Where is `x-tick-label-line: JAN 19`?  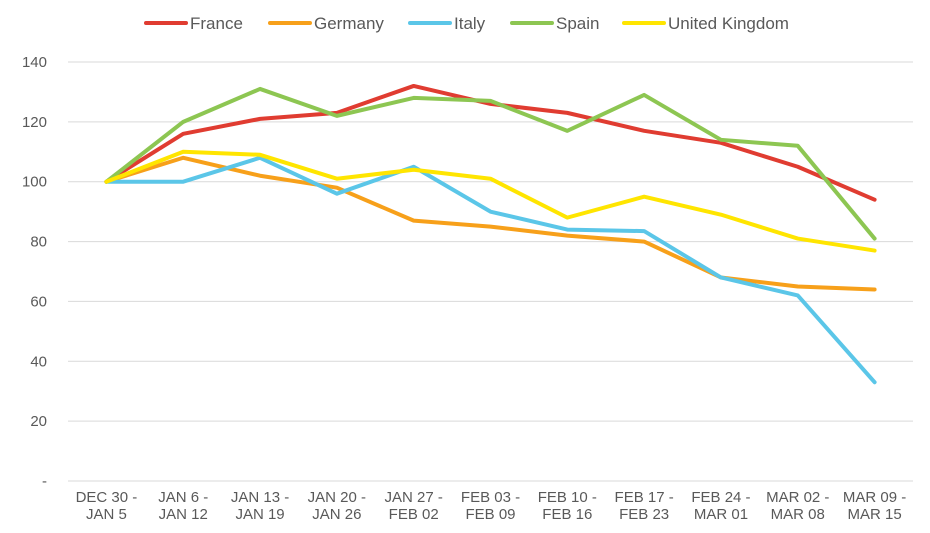
x-tick-label-line: JAN 19 is located at coordinates (259, 514).